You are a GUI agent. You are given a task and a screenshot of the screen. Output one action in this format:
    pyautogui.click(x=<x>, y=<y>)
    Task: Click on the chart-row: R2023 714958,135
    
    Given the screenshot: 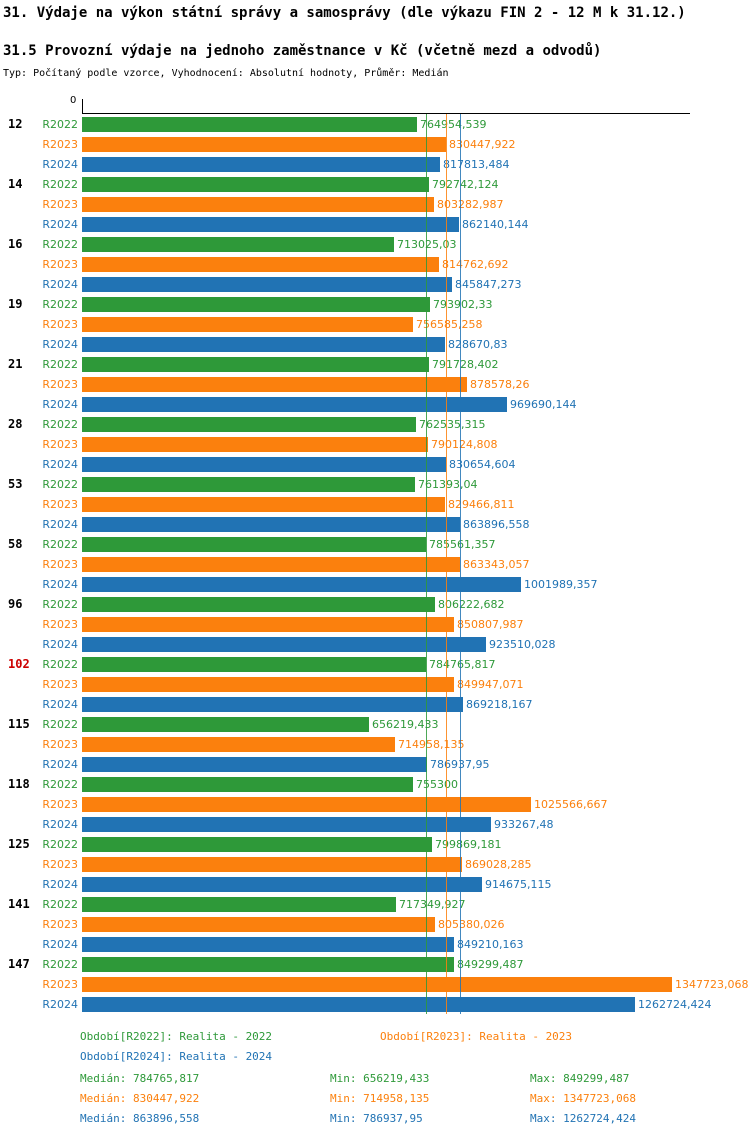 What is the action you would take?
    pyautogui.click(x=375, y=744)
    